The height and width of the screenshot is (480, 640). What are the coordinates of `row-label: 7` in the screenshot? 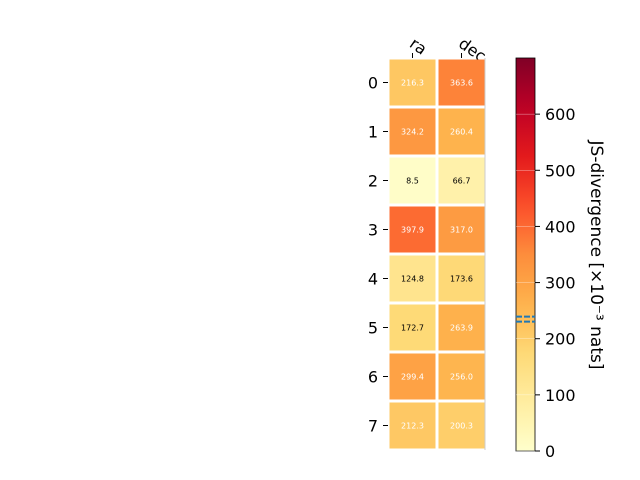 It's located at (373, 426).